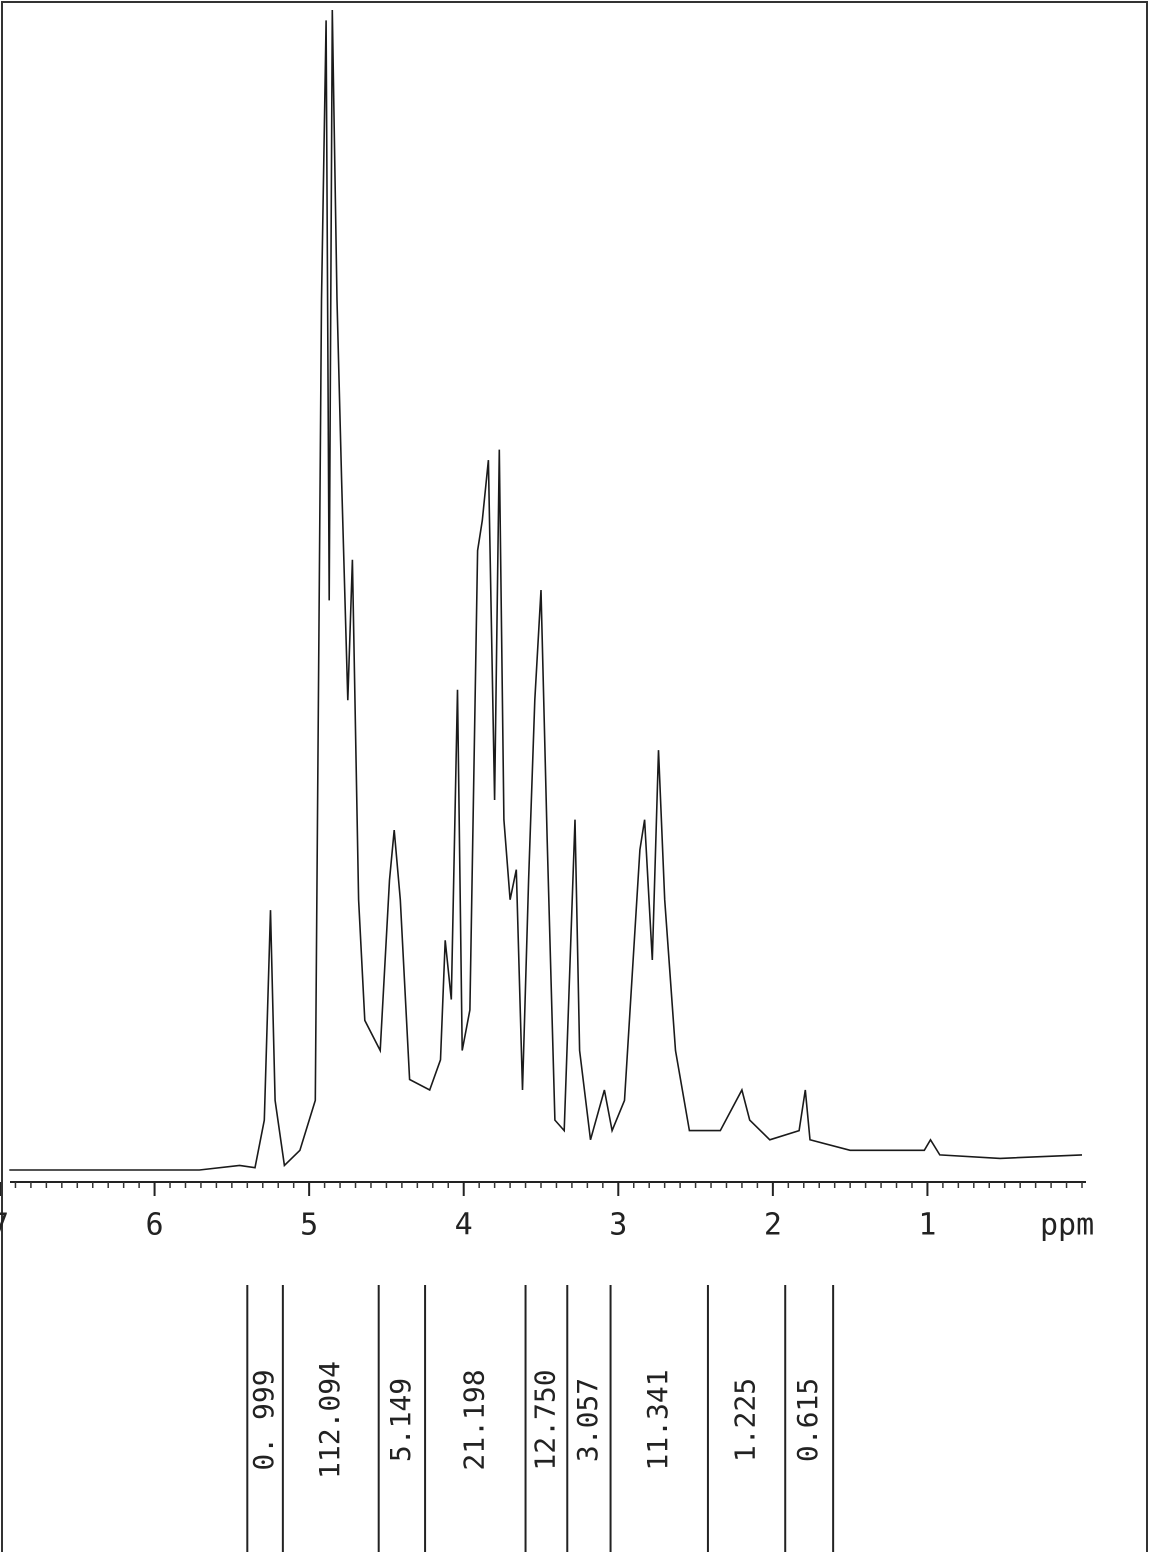 This screenshot has width=1149, height=1552. What do you see at coordinates (587, 1420) in the screenshot?
I see `integral-value: 3.057` at bounding box center [587, 1420].